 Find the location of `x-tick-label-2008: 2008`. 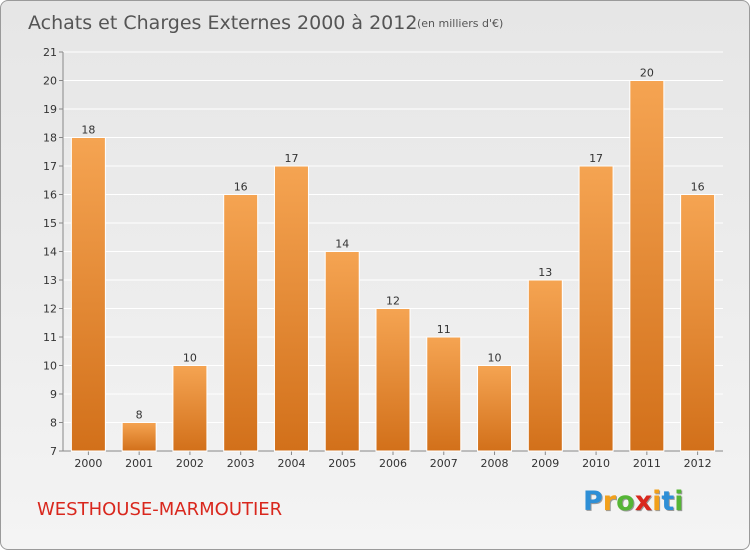

x-tick-label-2008: 2008 is located at coordinates (495, 463).